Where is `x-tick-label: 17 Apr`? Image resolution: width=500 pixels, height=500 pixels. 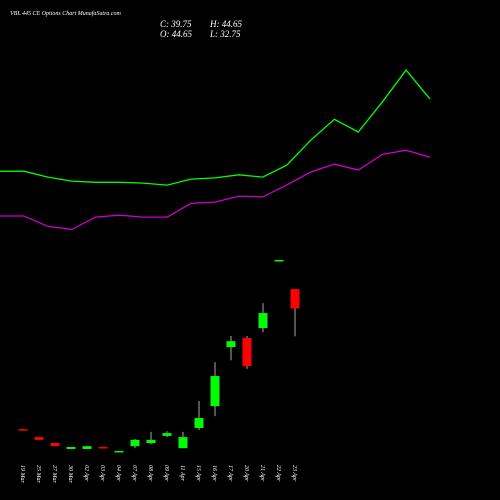
x-tick-label: 17 Apr is located at coordinates (230, 473).